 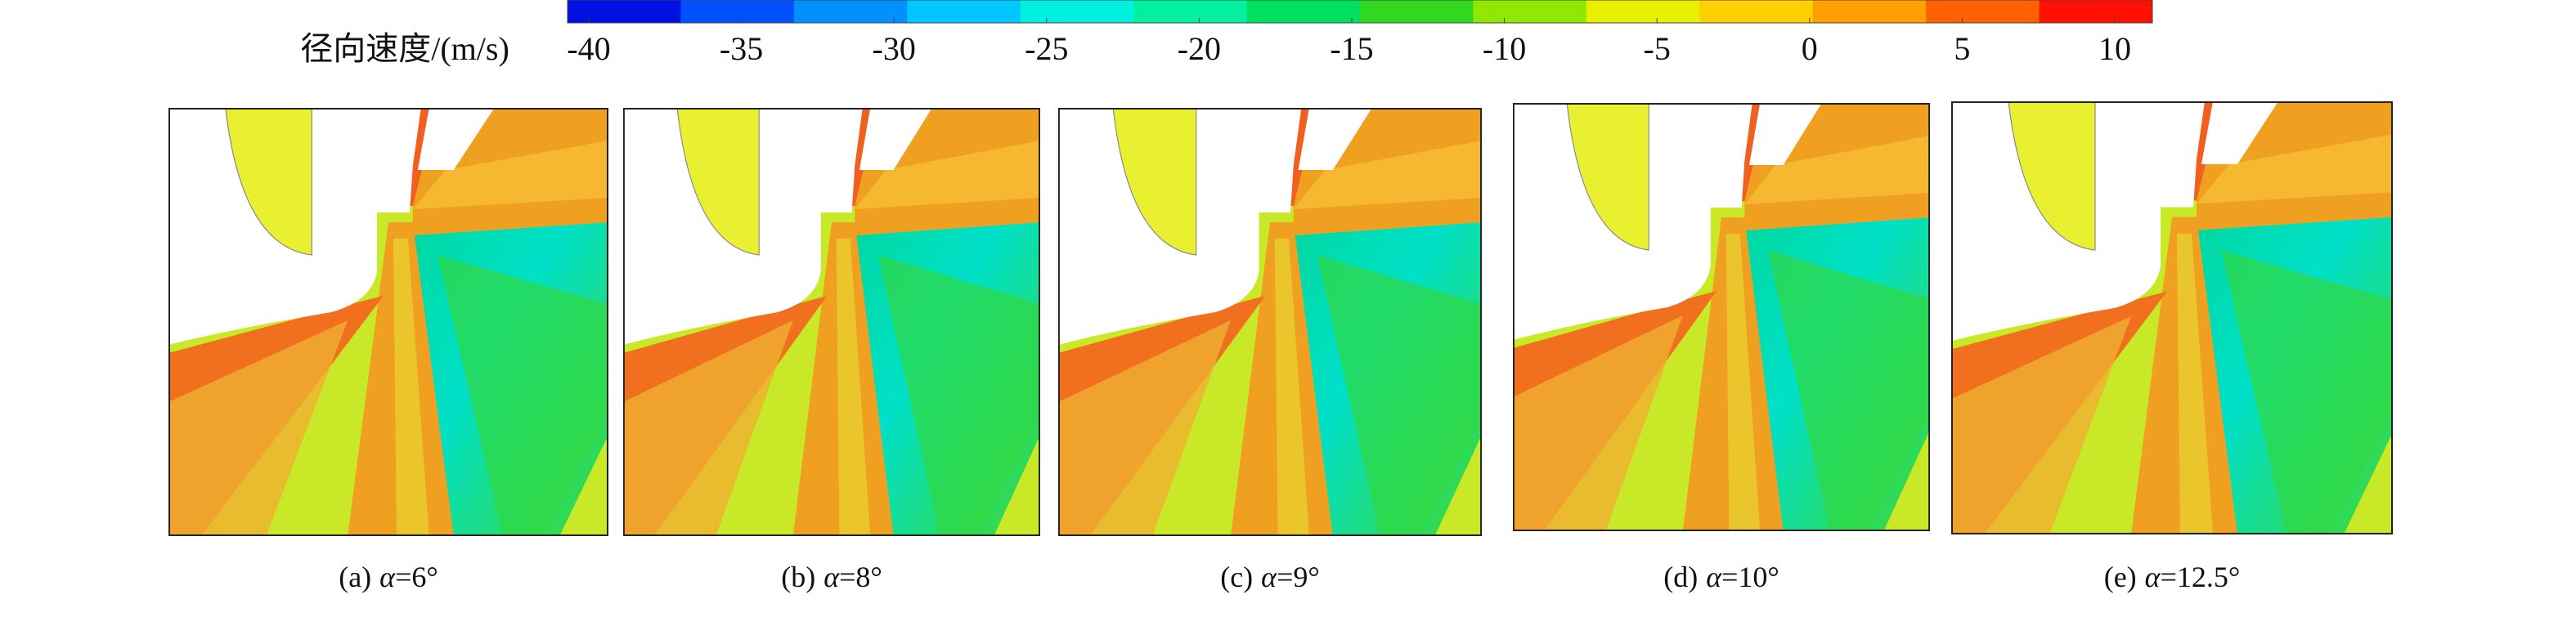 I want to click on caption-angle: =10°, so click(x=1750, y=577).